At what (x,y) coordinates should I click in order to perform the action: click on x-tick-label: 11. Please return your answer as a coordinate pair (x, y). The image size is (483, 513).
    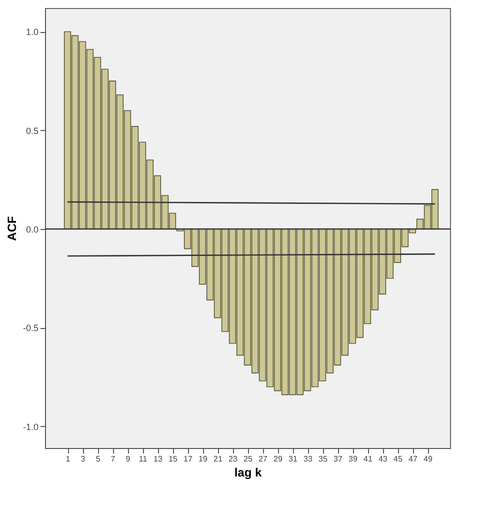
    Looking at the image, I should click on (143, 459).